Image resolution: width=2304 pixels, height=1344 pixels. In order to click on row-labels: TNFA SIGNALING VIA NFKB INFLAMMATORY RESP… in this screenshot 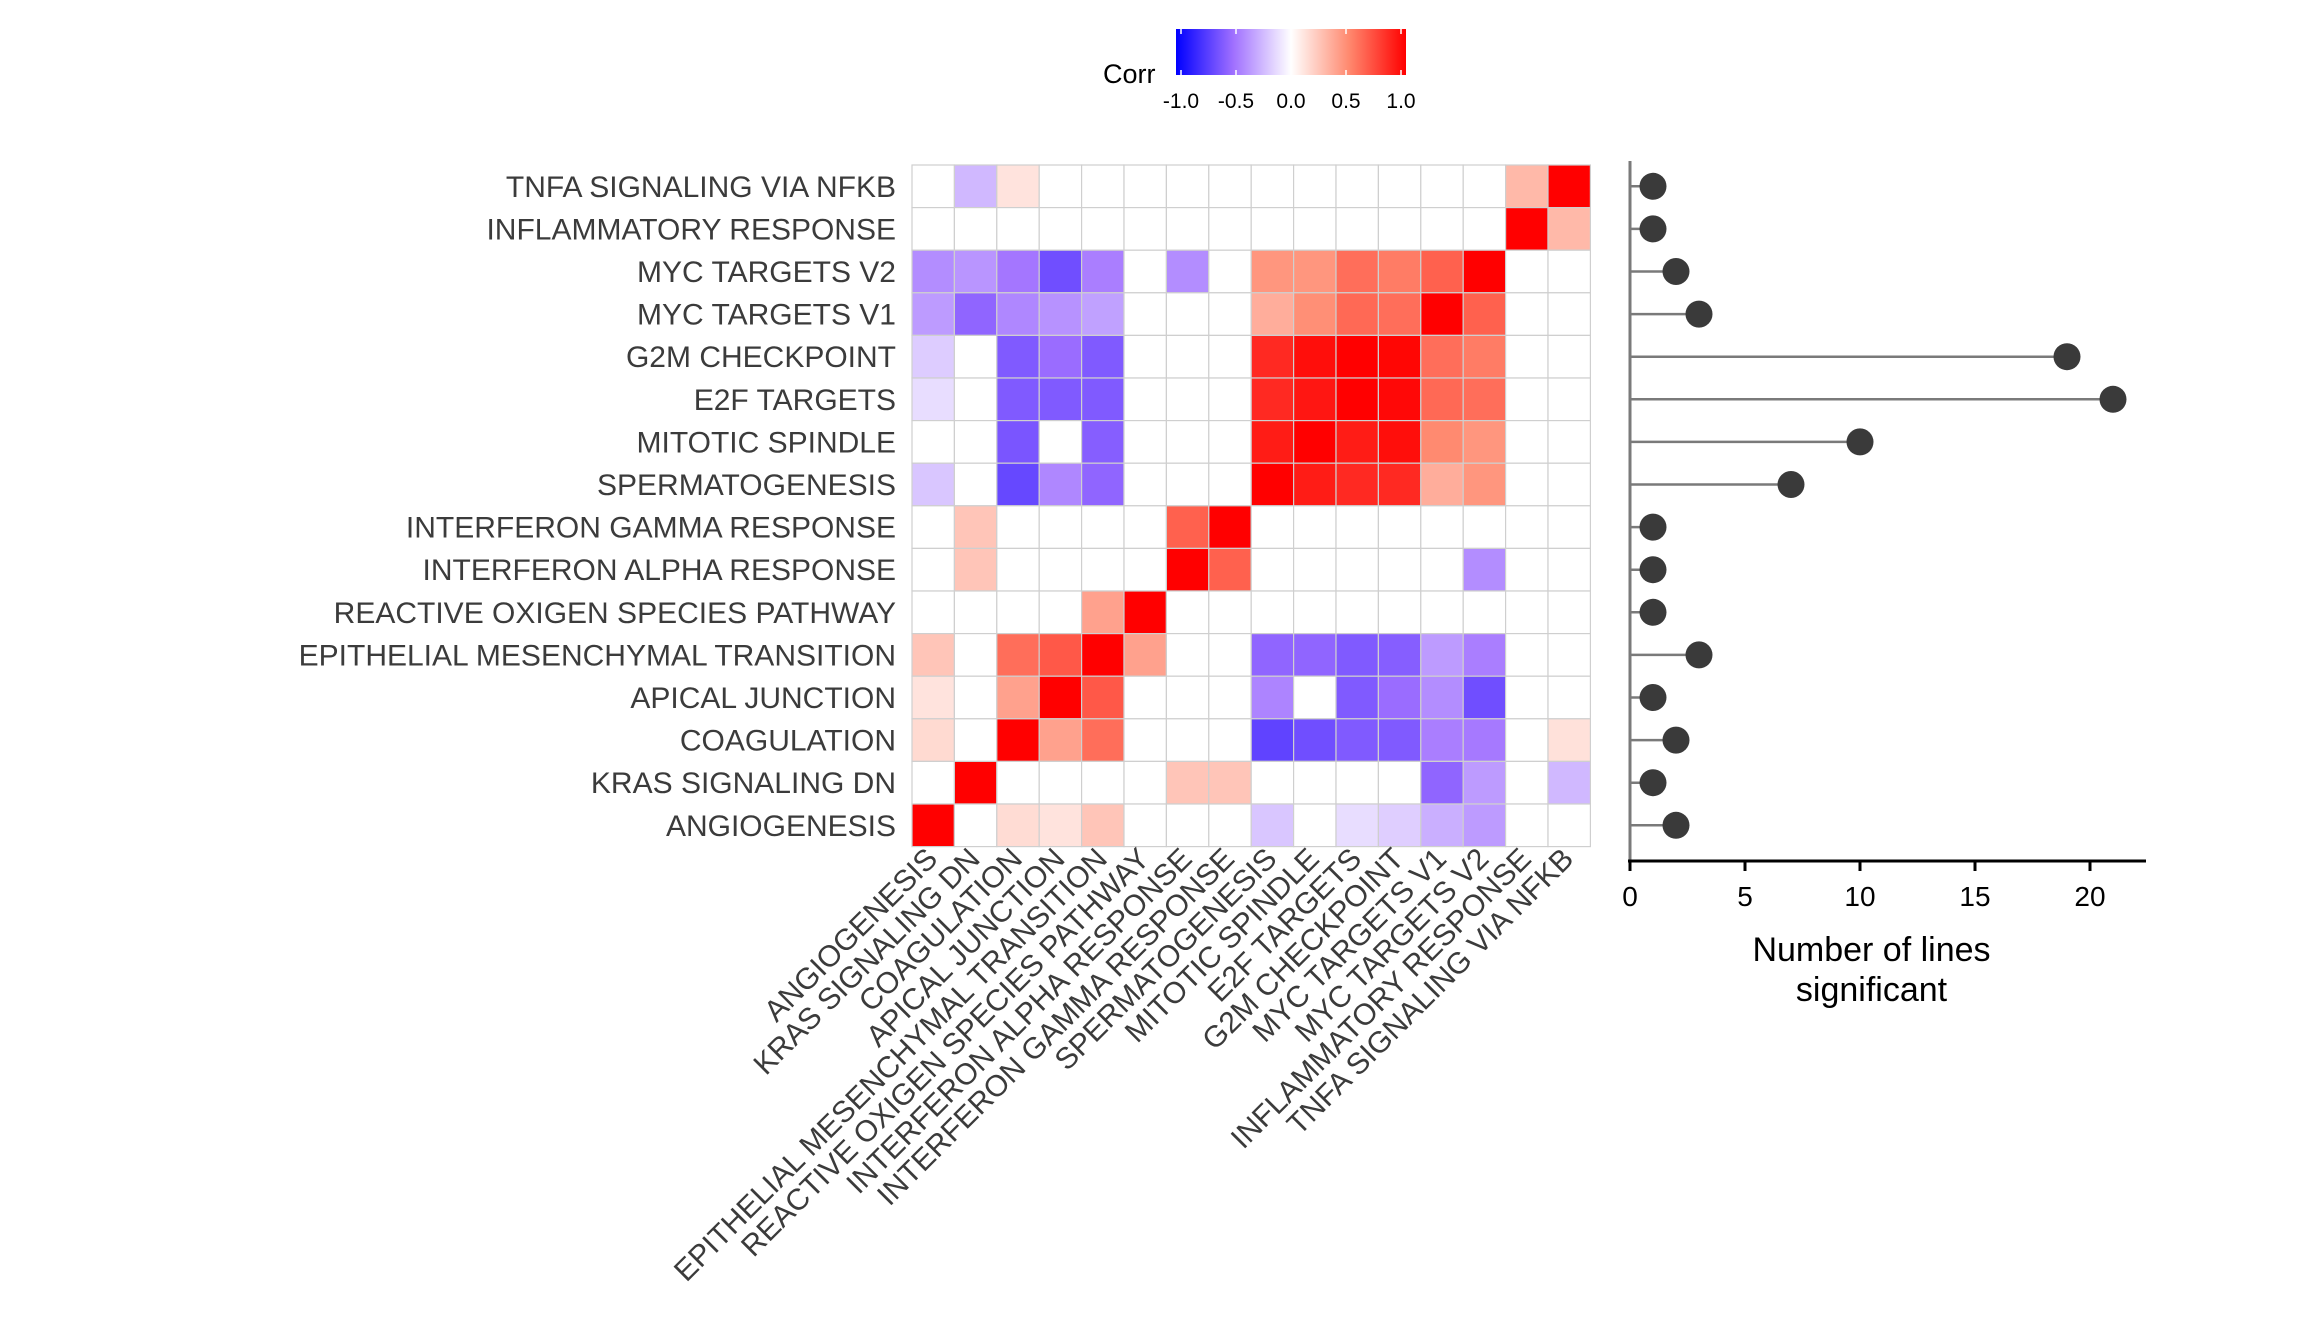, I will do `click(597, 507)`.